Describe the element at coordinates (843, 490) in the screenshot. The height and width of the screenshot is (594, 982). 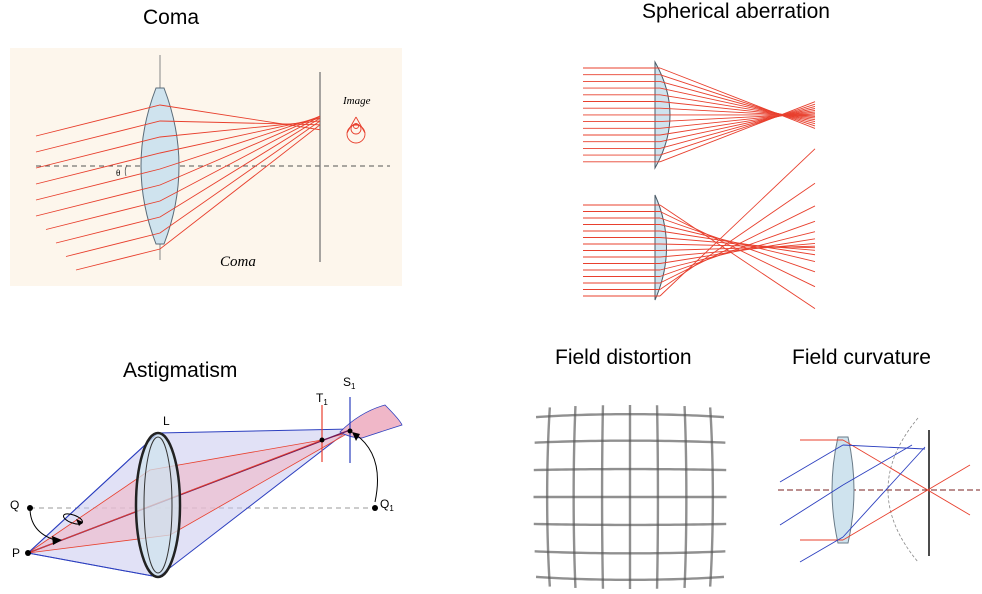
I see `curvature-lens` at that location.